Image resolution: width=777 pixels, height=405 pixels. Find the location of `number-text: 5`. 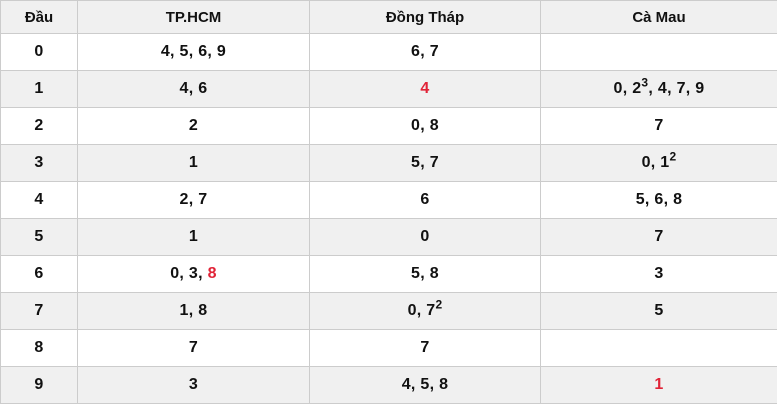

number-text: 5 is located at coordinates (659, 310).